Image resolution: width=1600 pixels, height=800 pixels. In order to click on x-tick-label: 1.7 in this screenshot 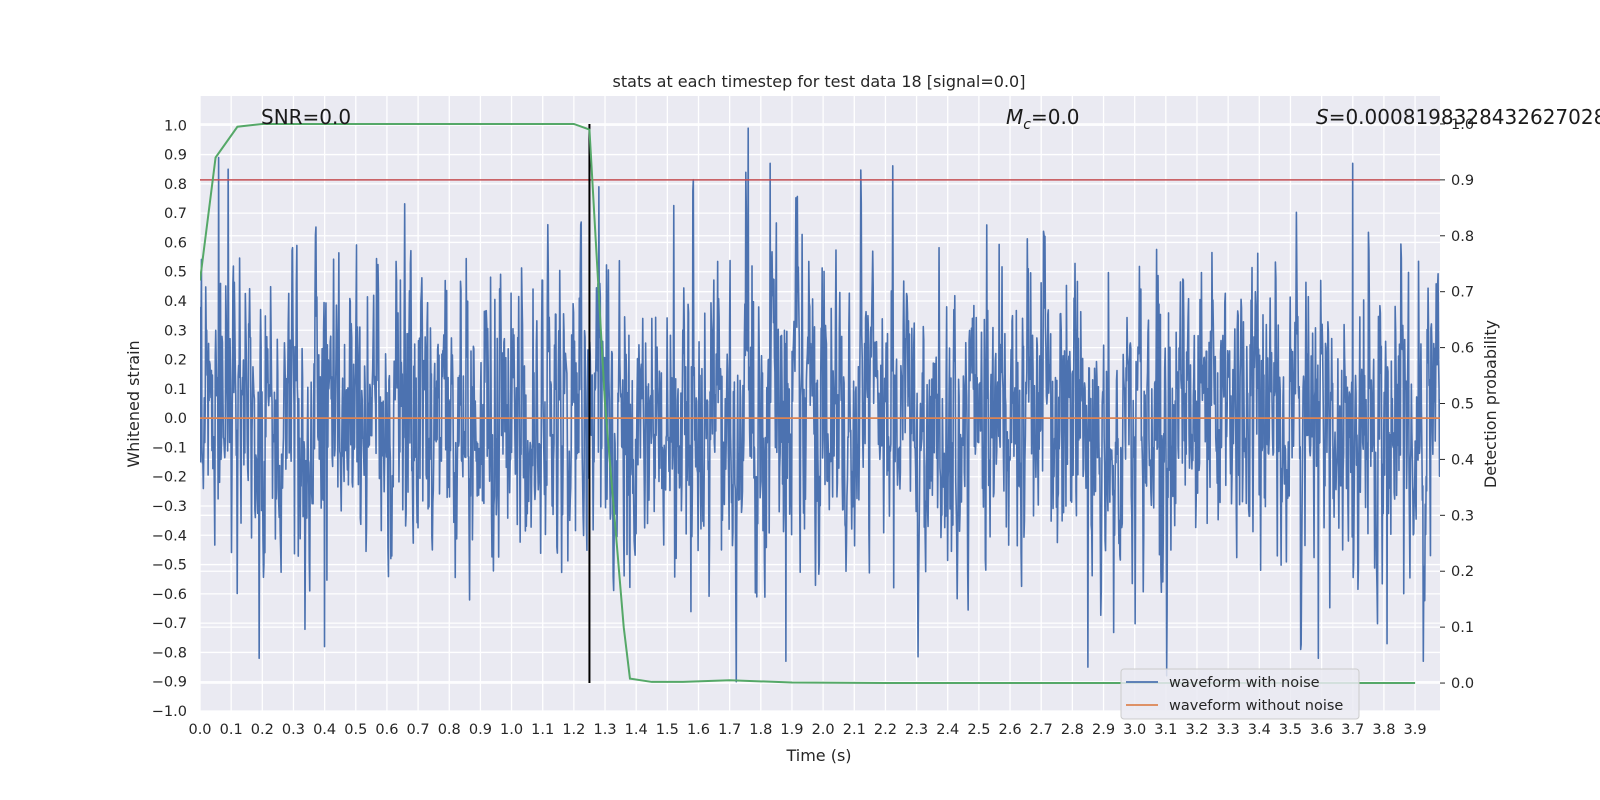, I will do `click(729, 730)`.